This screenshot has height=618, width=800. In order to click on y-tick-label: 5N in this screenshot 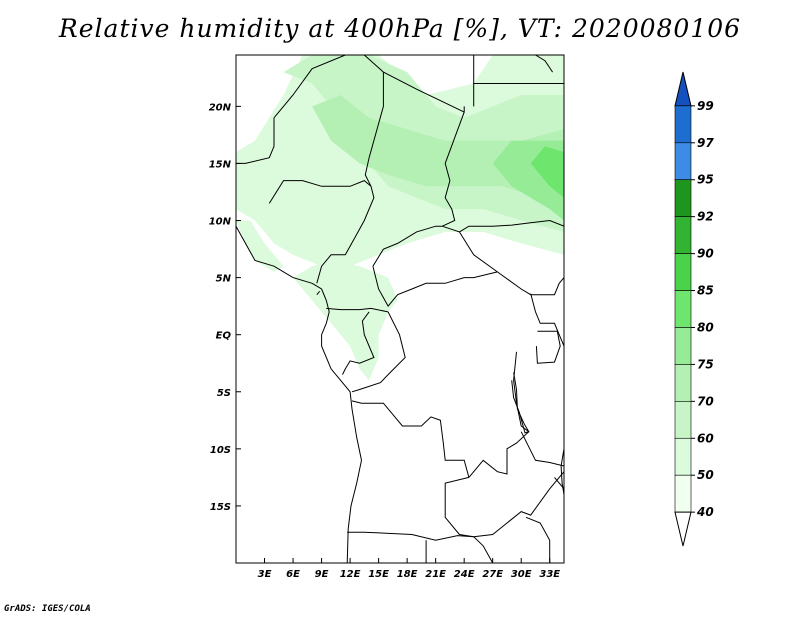, I will do `click(224, 279)`.